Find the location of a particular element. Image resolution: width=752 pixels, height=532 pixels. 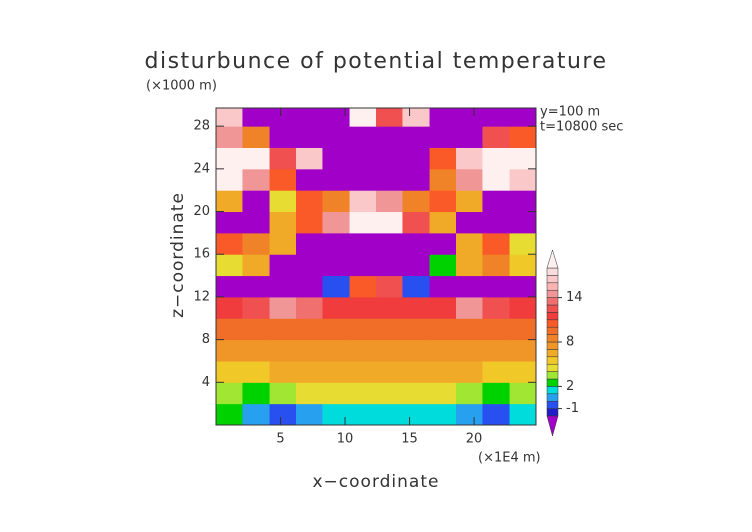

x-tick-label: 15 is located at coordinates (409, 439).